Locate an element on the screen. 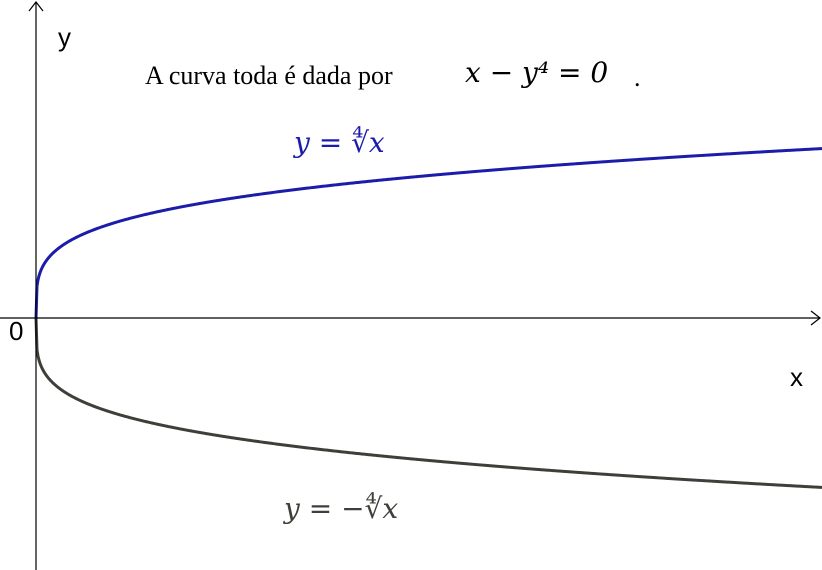  y-axis-arrow is located at coordinates (36, 6).